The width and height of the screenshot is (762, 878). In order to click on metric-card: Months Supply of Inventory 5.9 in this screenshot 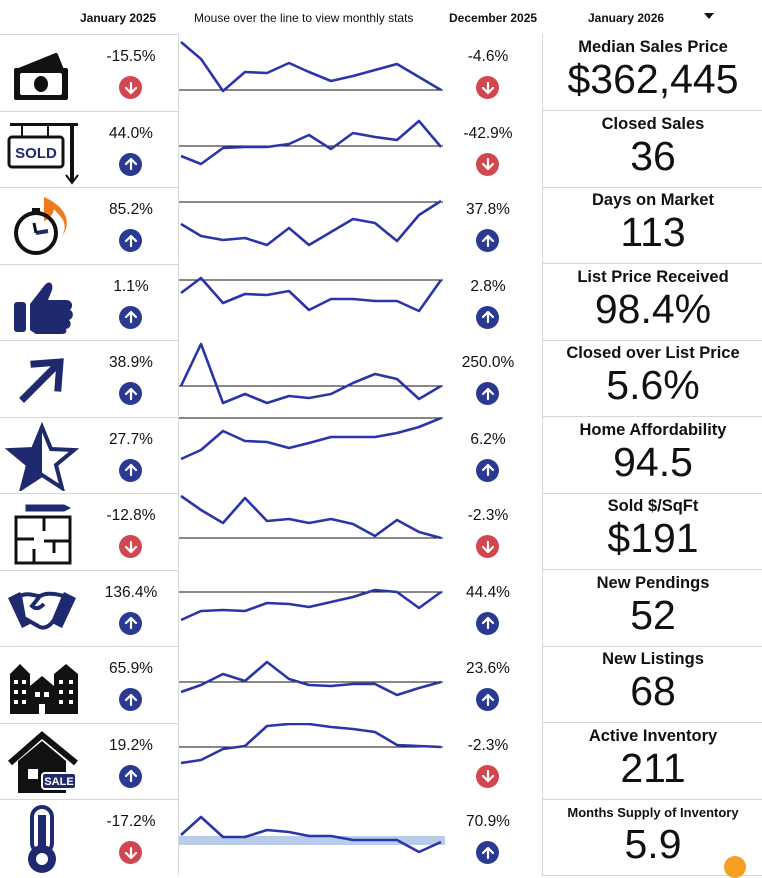, I will do `click(652, 837)`.